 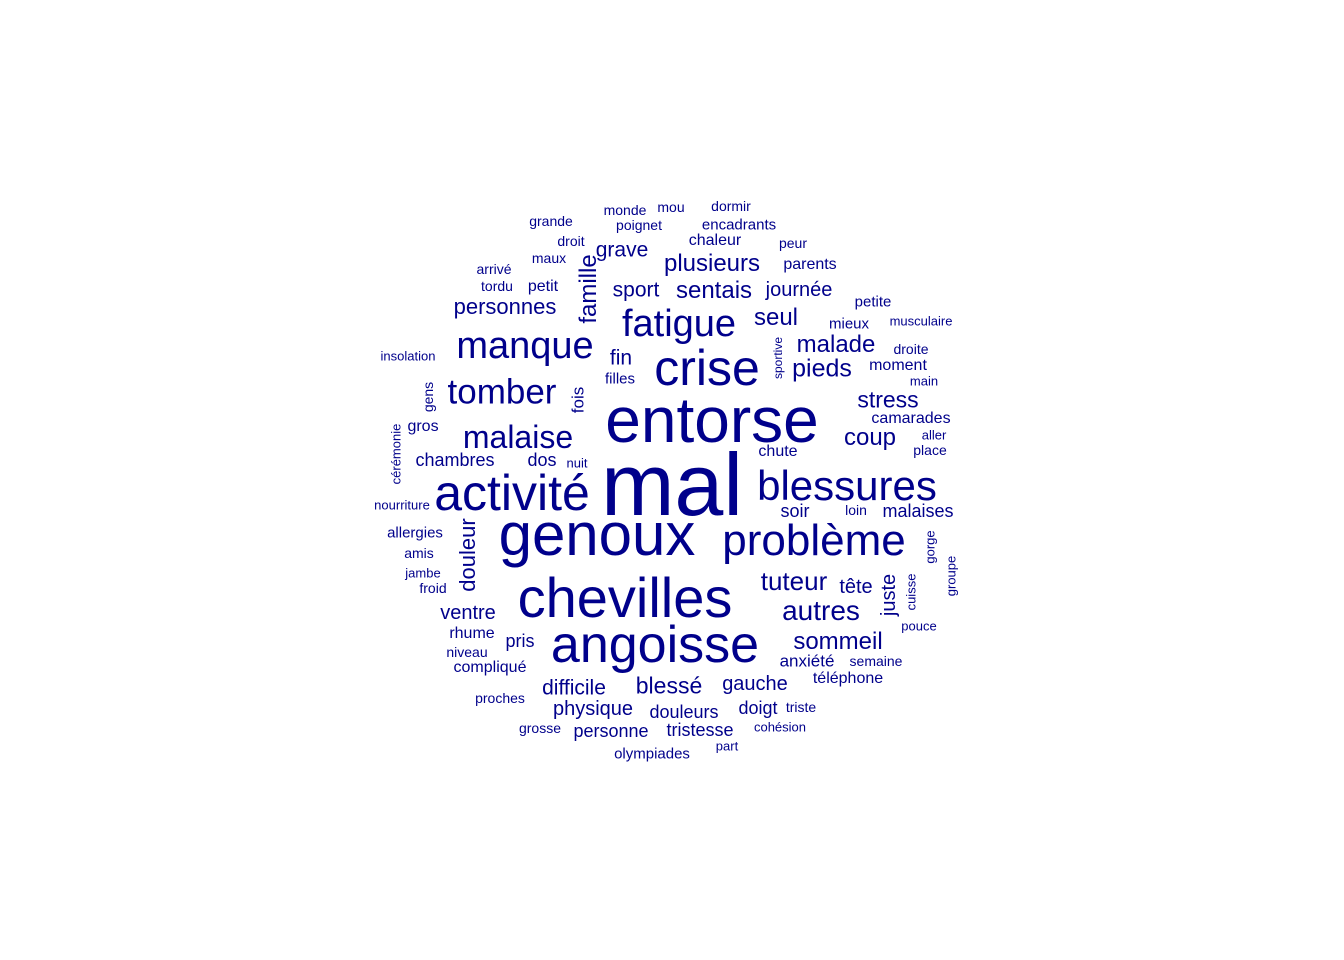 What do you see at coordinates (593, 709) in the screenshot?
I see `word-physique: physique` at bounding box center [593, 709].